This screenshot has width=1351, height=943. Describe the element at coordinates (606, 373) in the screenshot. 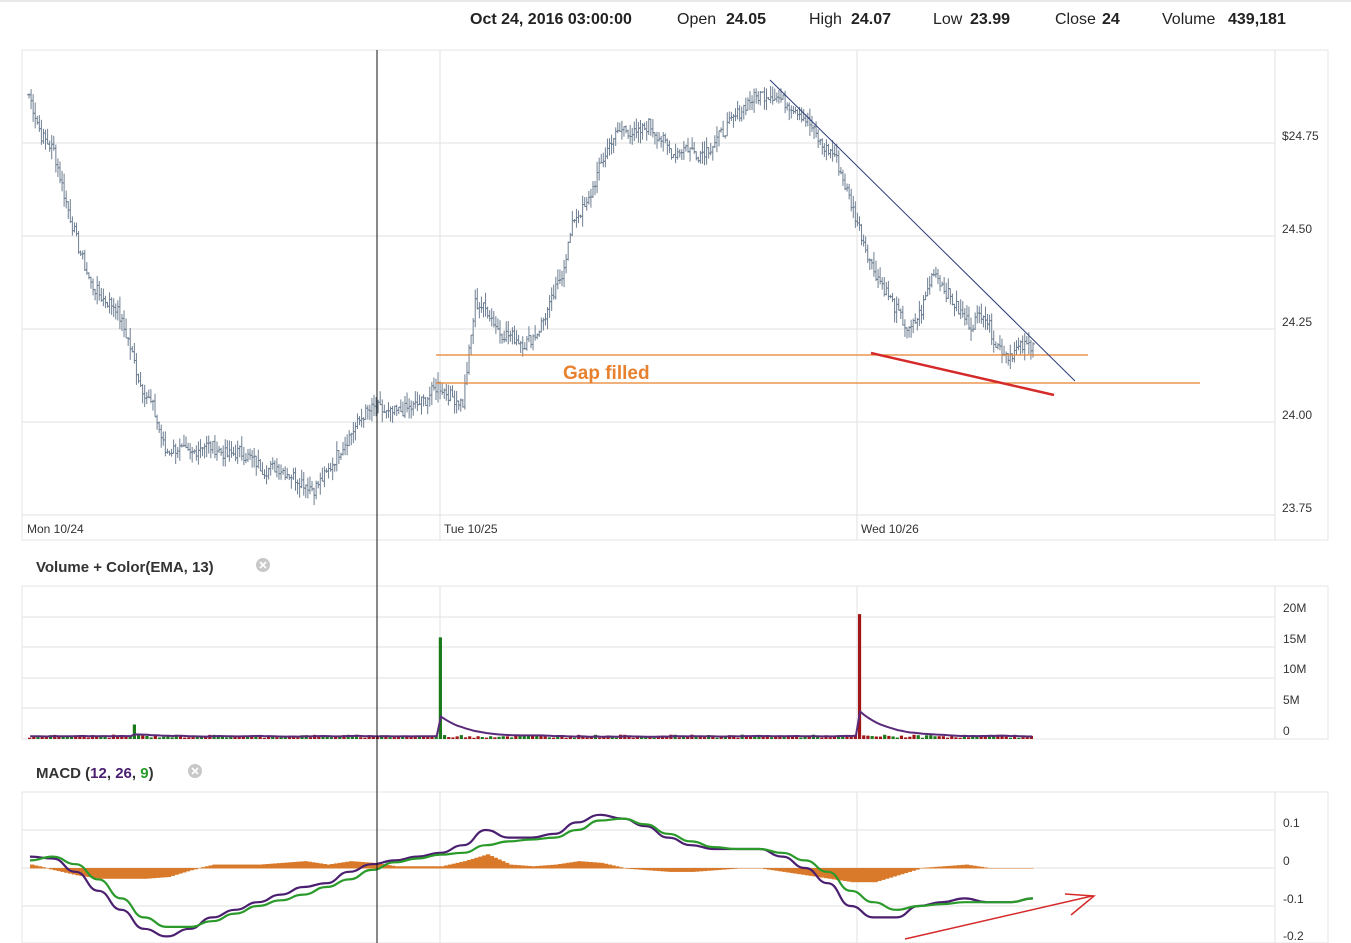

I see `gap-filled-annotation: Gap filled` at that location.